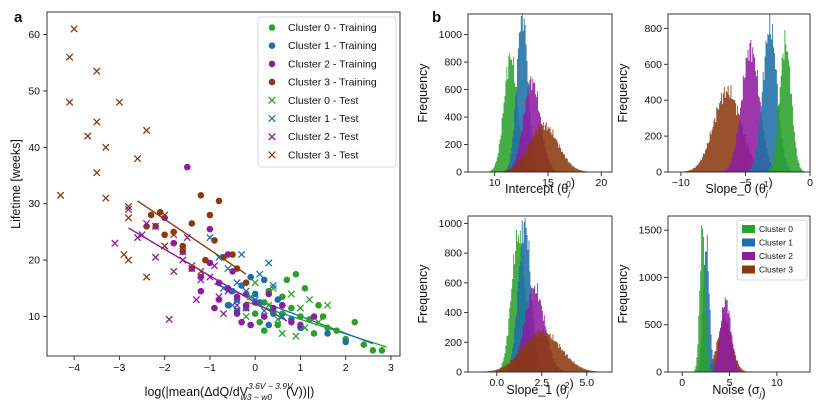  What do you see at coordinates (776, 270) in the screenshot?
I see `legend-label: Cluster 3` at bounding box center [776, 270].